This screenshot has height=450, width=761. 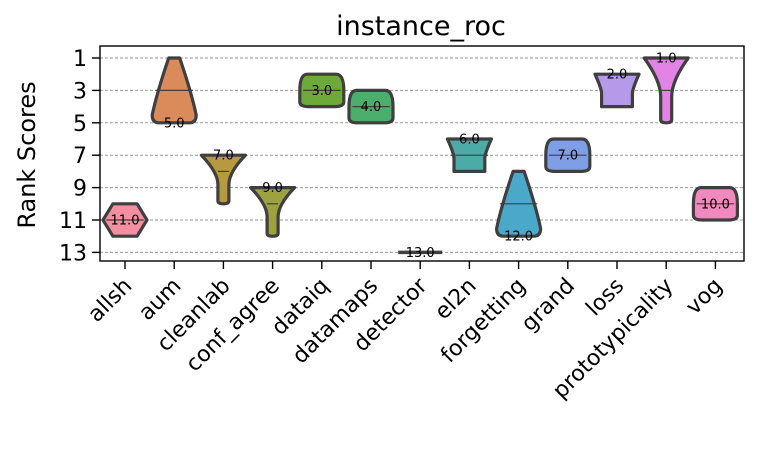 I want to click on violin-loss: 2.0, so click(x=617, y=88).